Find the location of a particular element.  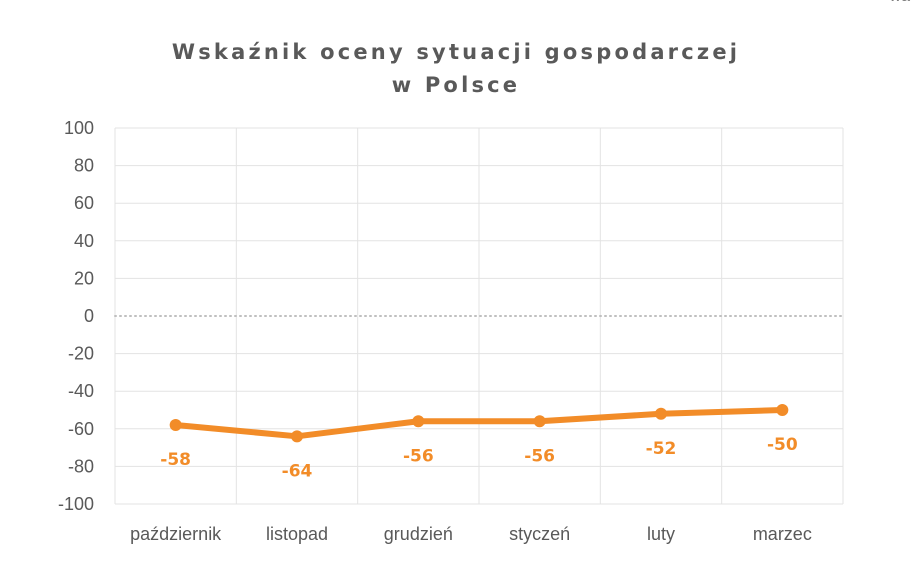

y-tick-label: -40 is located at coordinates (81, 391).